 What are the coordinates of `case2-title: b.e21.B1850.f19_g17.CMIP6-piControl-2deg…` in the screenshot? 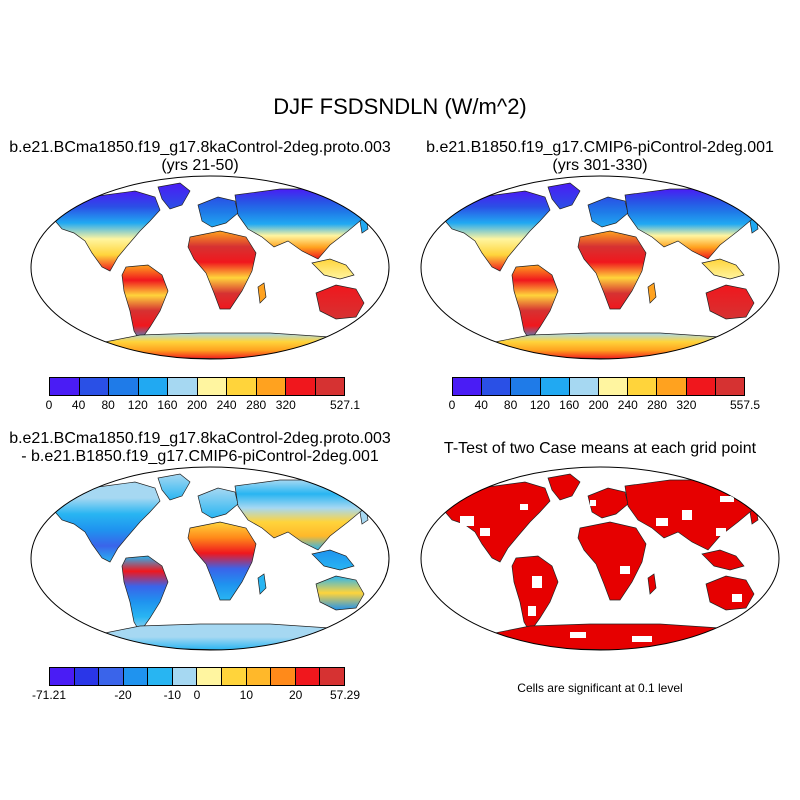 It's located at (600, 157).